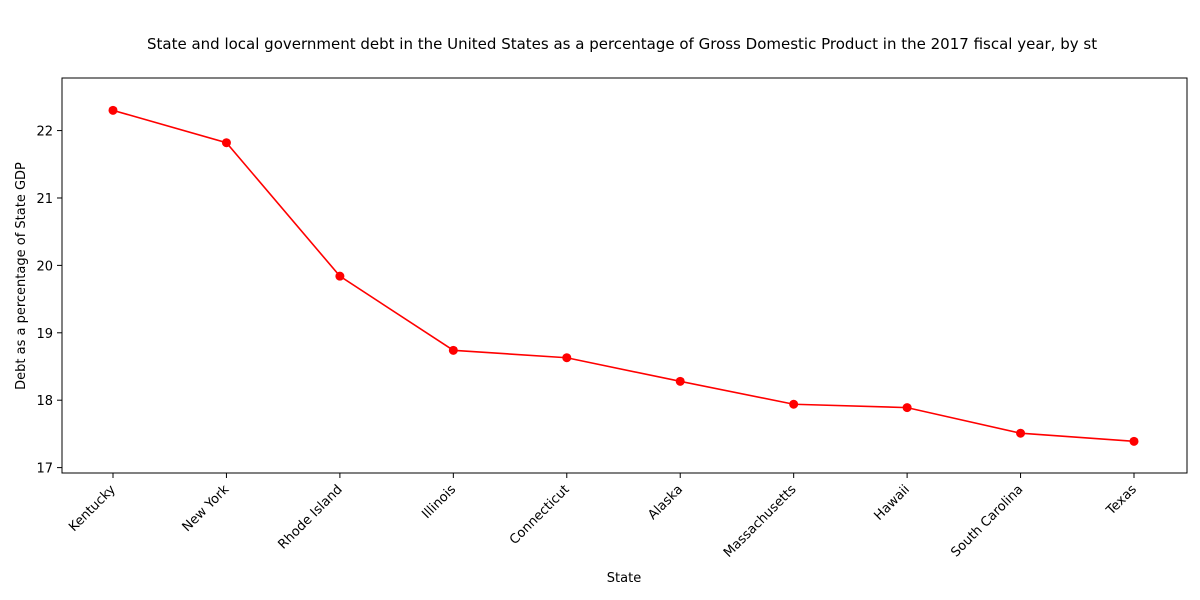 The width and height of the screenshot is (1200, 600). What do you see at coordinates (1121, 500) in the screenshot?
I see `x-tick-label: Texas` at bounding box center [1121, 500].